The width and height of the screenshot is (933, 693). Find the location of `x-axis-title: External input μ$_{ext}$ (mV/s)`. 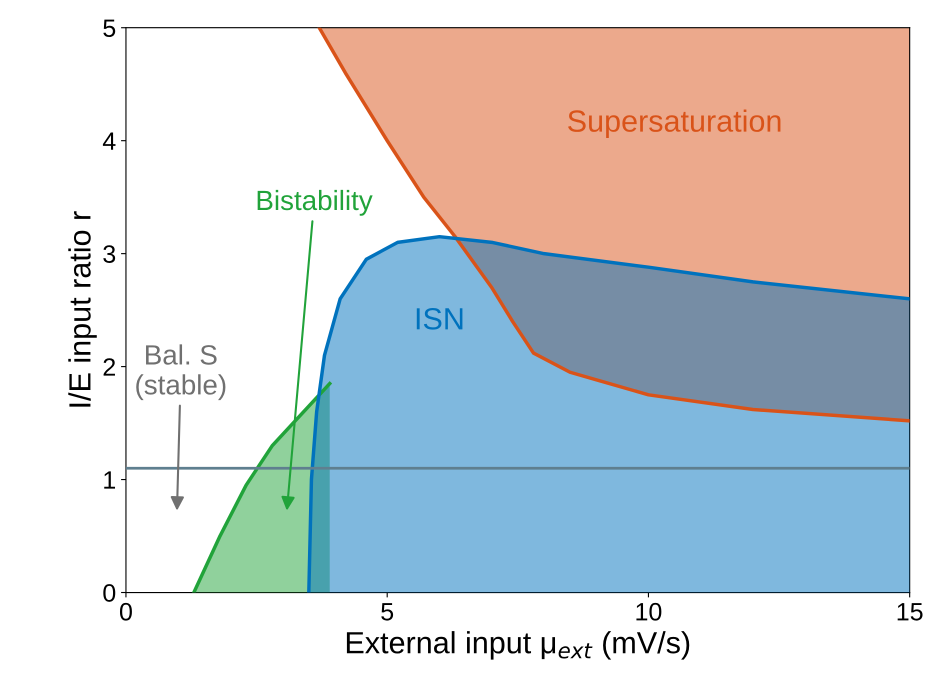

x-axis-title: External input μ$_{ext}$ (mV/s) is located at coordinates (518, 645).